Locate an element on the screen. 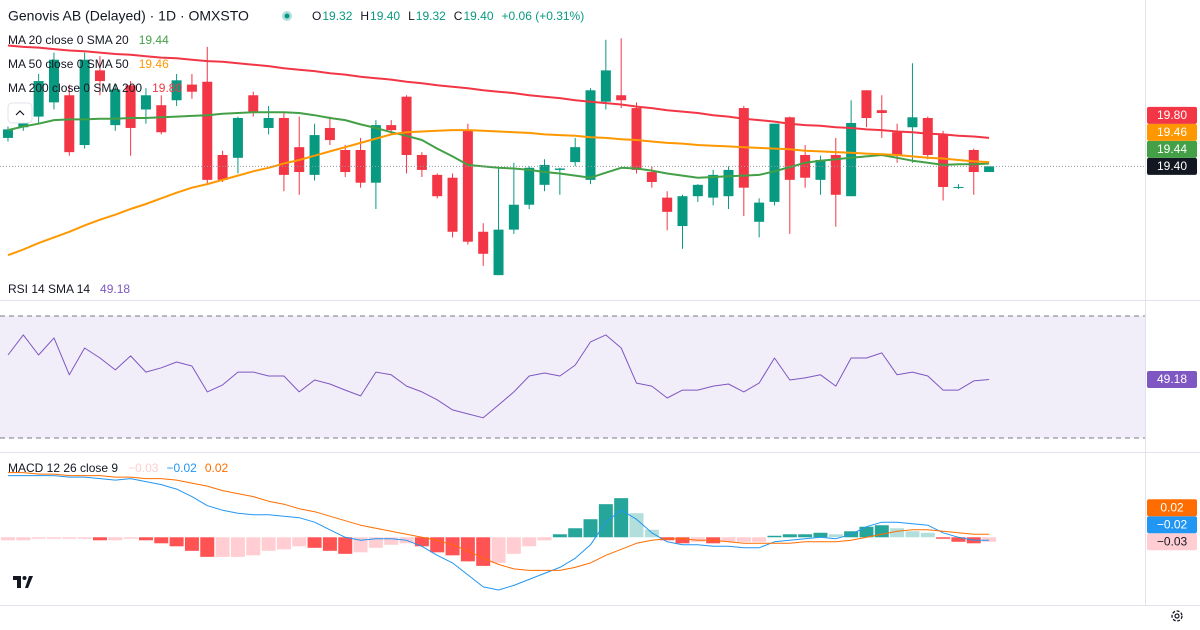  logo-mark is located at coordinates (23, 582).